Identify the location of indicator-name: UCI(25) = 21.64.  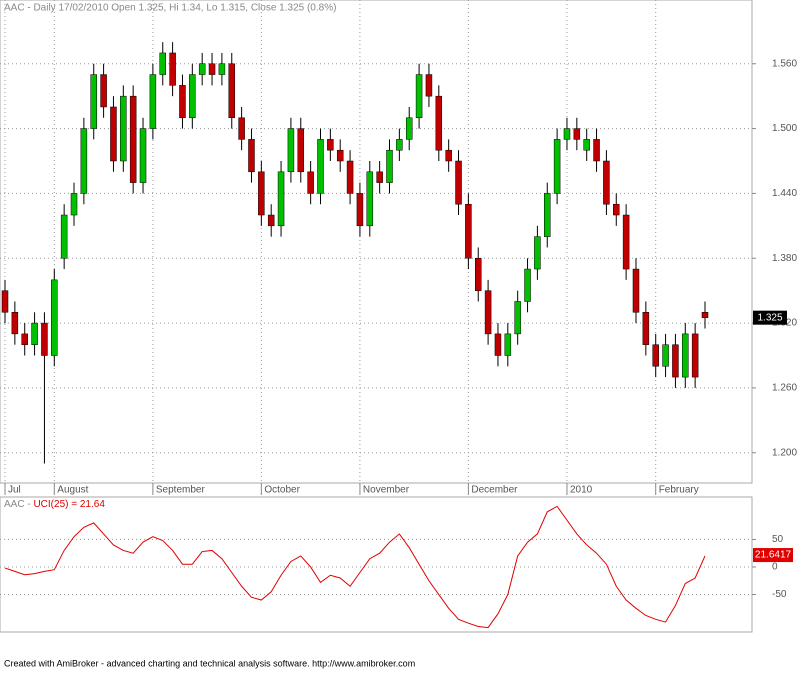
(69, 504).